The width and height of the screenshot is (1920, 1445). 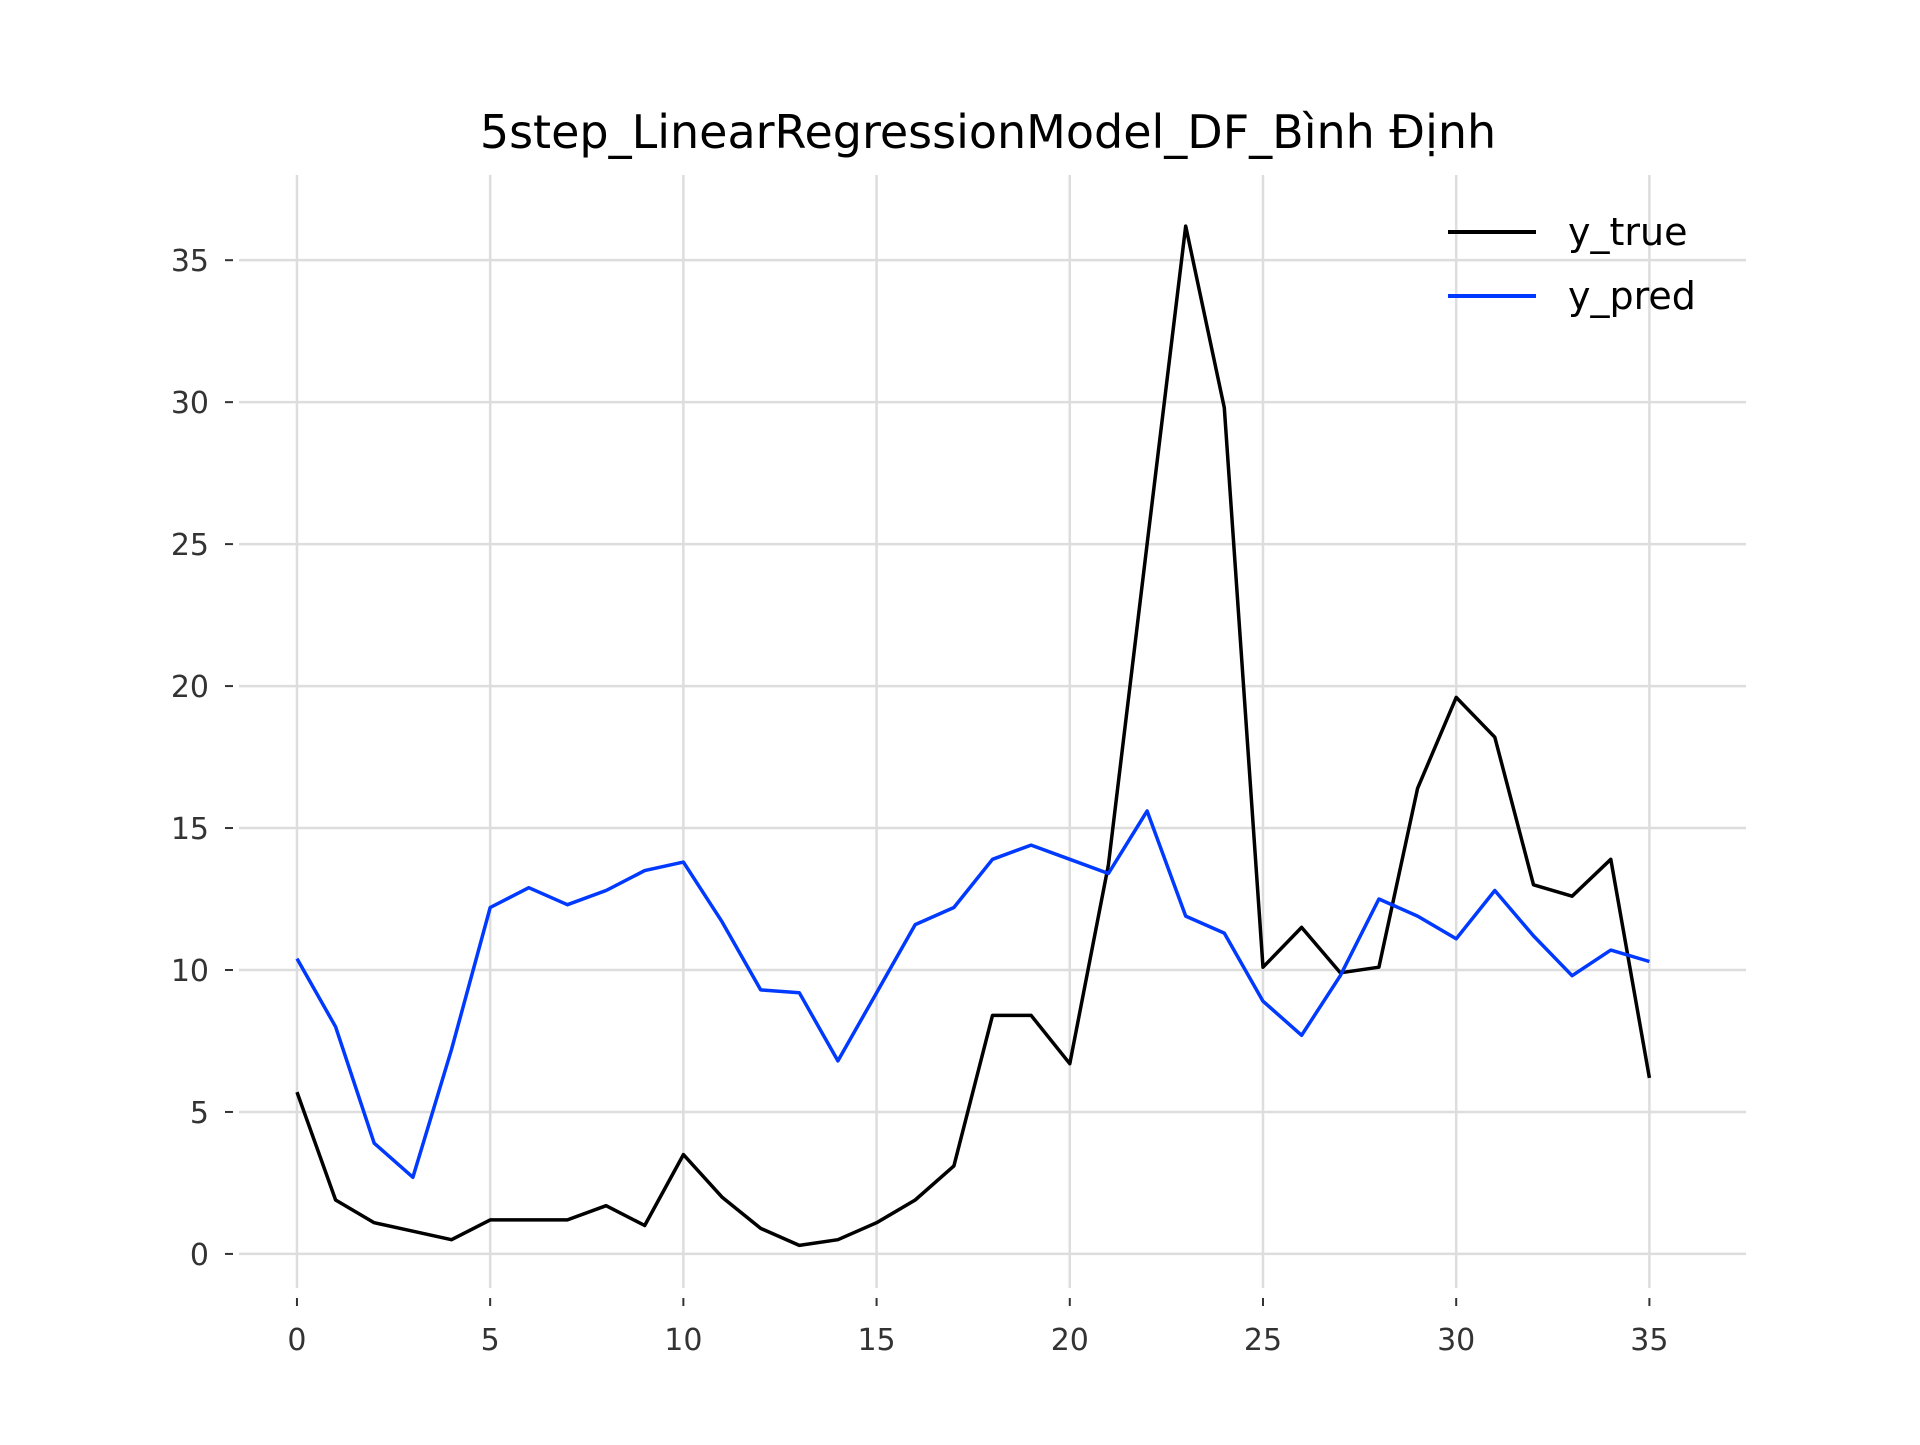 I want to click on legend-label: y_pred, so click(x=1632, y=296).